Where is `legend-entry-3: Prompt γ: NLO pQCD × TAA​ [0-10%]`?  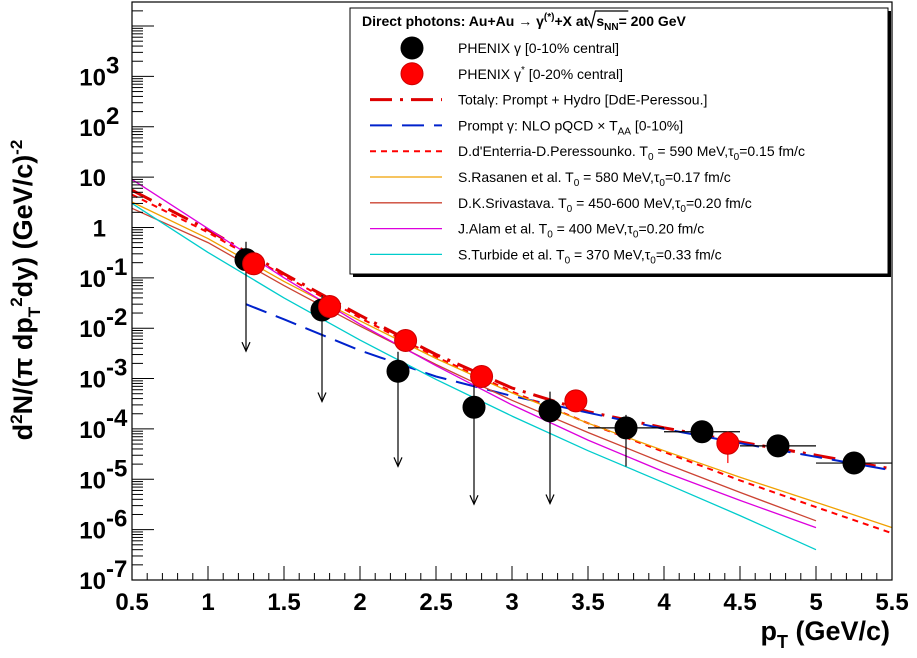
legend-entry-3: Prompt γ: NLO pQCD × TAA​ [0-10%] is located at coordinates (526, 127).